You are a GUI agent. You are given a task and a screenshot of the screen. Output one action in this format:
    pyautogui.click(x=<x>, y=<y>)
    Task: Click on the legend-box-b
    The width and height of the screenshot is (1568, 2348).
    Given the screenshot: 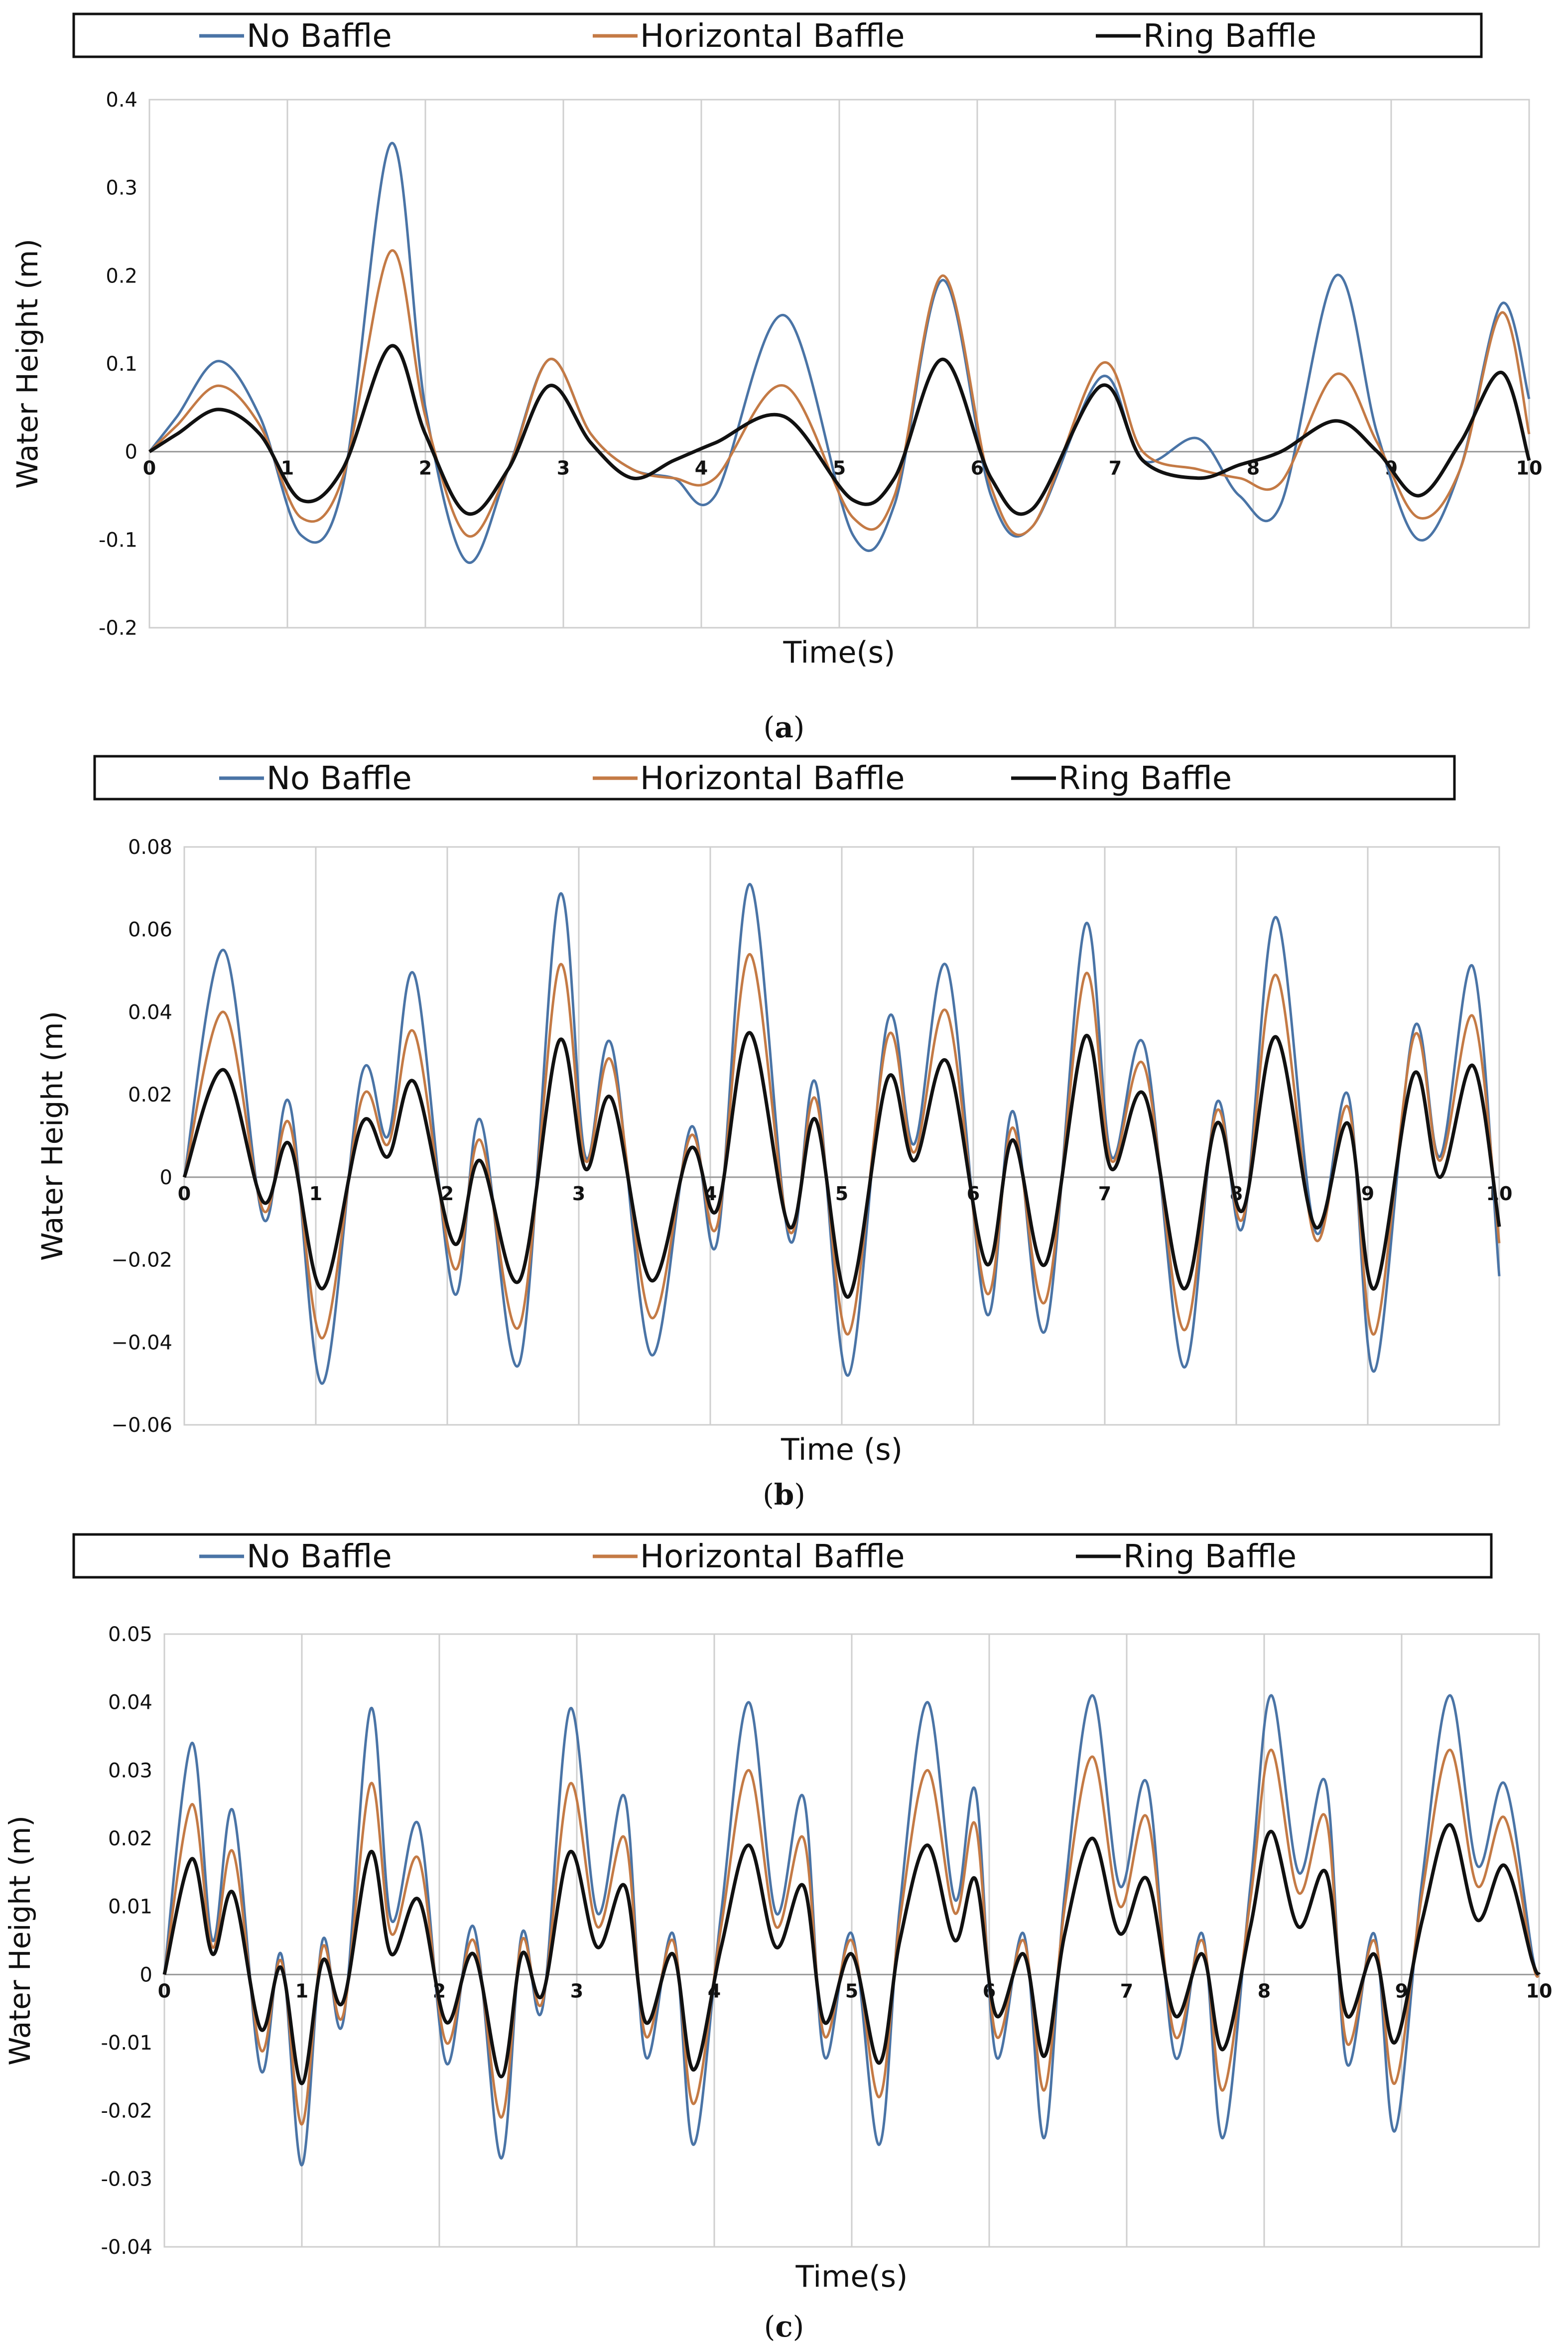 What is the action you would take?
    pyautogui.click(x=774, y=778)
    